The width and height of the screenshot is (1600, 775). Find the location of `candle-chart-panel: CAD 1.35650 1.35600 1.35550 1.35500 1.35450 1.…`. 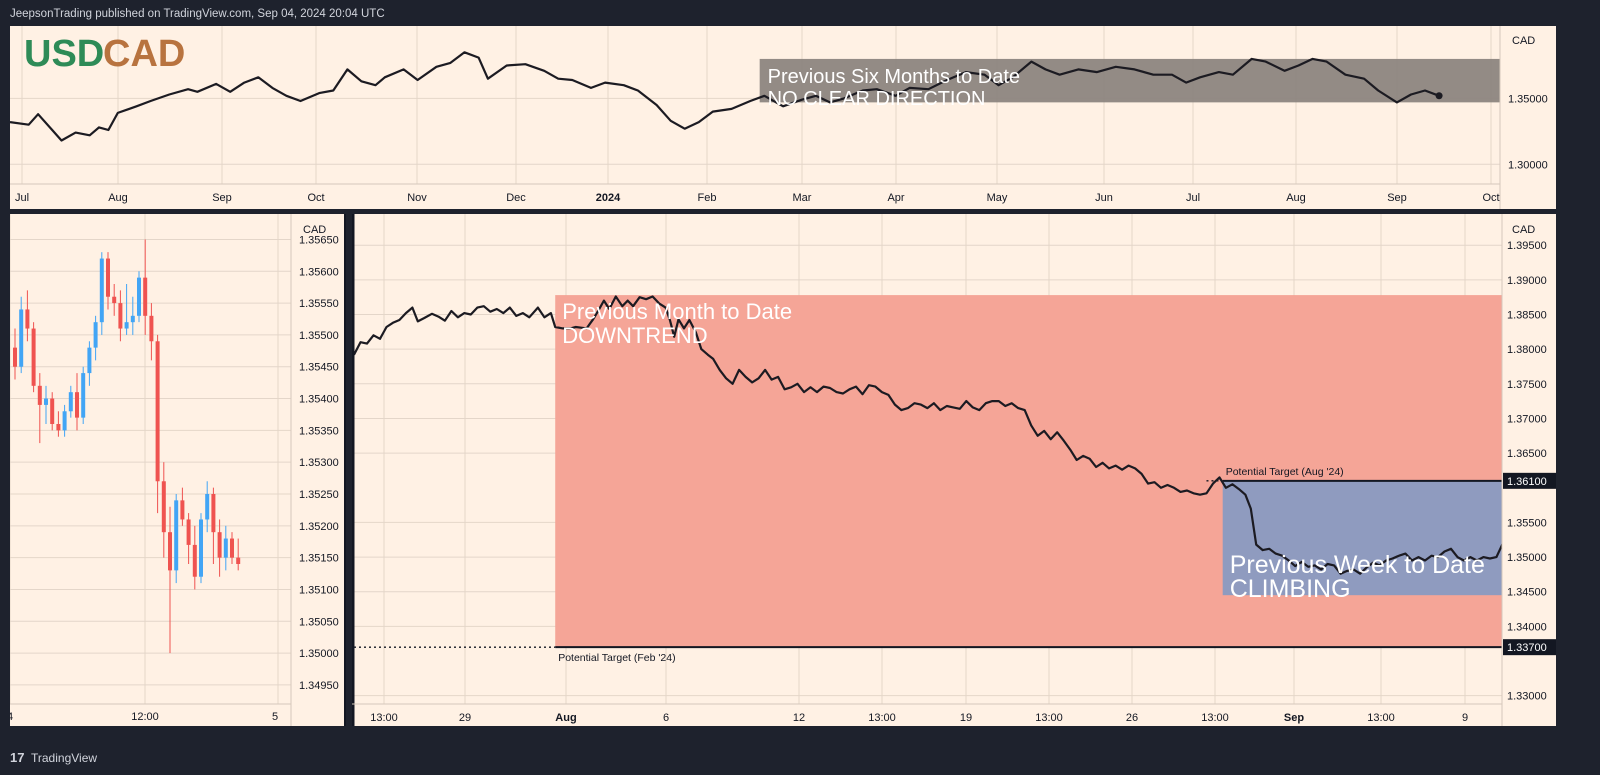

candle-chart-panel: CAD 1.35650 1.35600 1.35550 1.35500 1.35450 1.… is located at coordinates (178, 470).